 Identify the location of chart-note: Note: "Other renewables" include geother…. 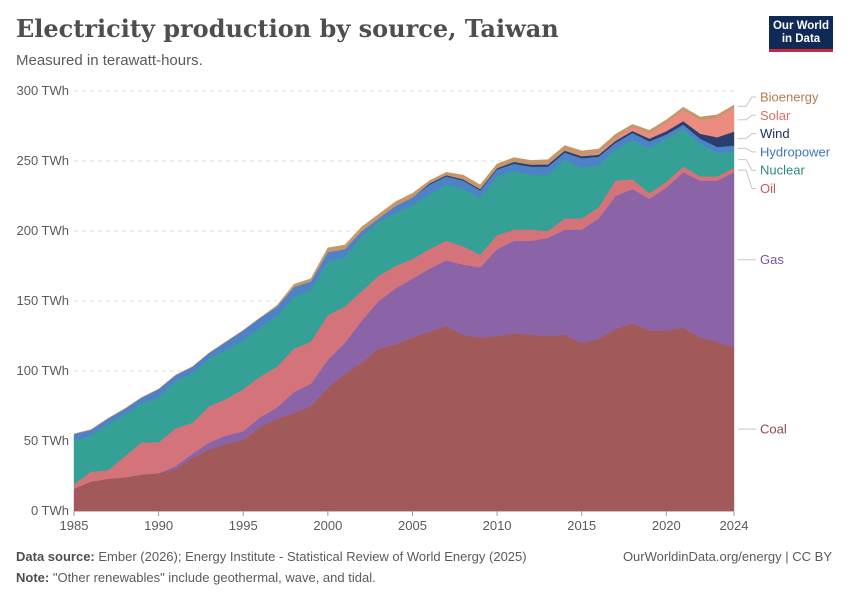
(196, 577).